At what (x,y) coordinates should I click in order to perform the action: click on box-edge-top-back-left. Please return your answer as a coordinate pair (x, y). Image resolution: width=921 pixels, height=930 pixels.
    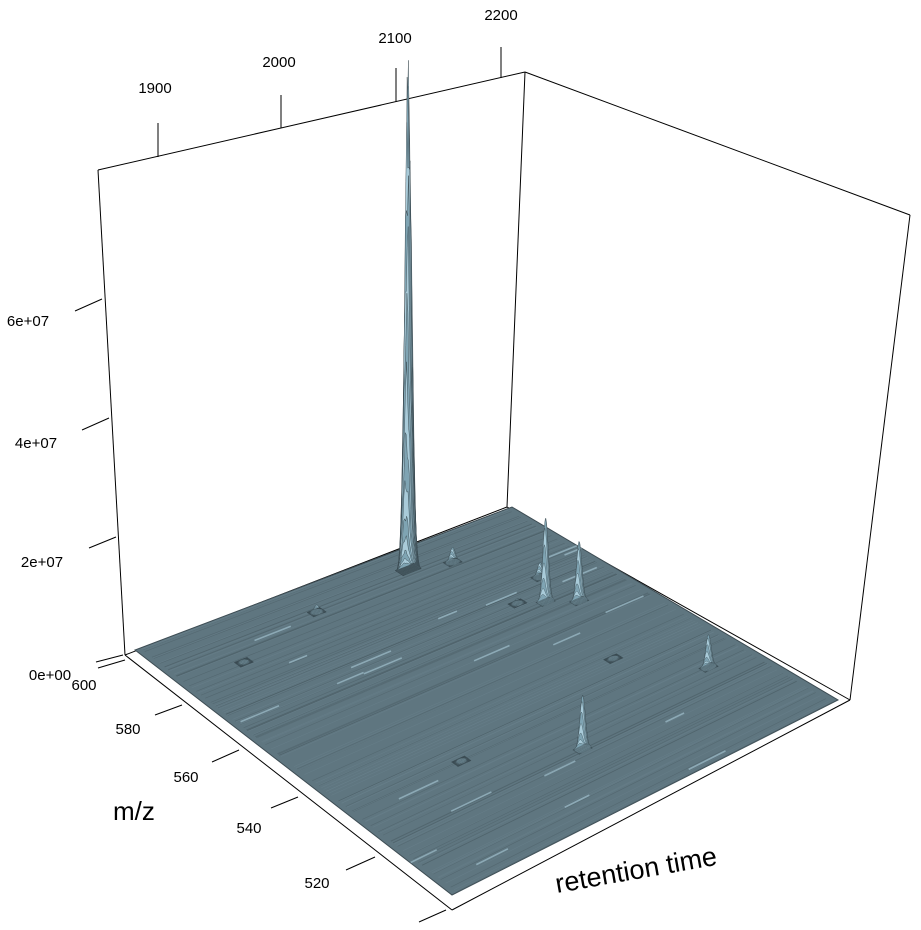
    Looking at the image, I should click on (311, 121).